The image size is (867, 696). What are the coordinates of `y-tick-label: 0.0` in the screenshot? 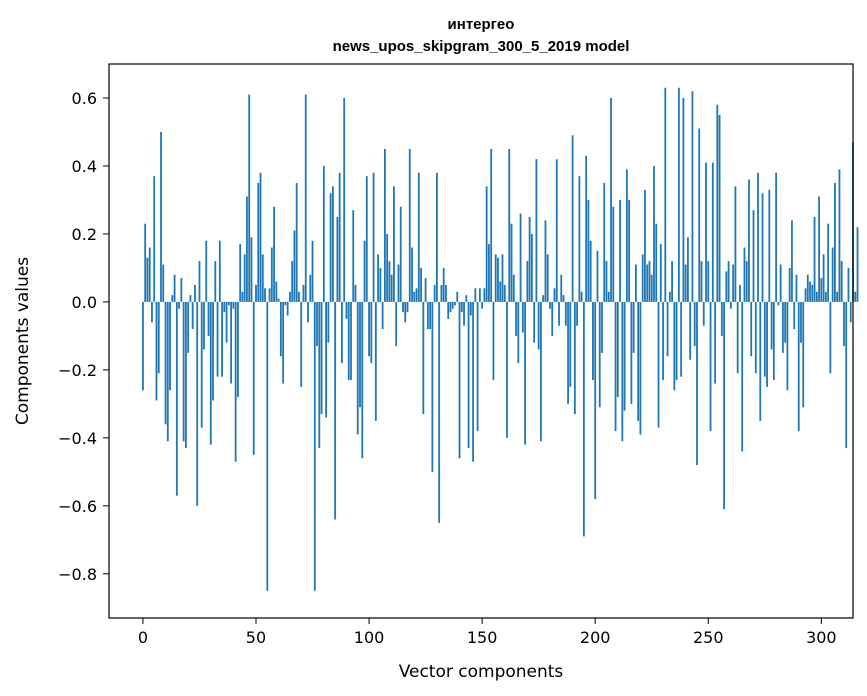 It's located at (84, 302).